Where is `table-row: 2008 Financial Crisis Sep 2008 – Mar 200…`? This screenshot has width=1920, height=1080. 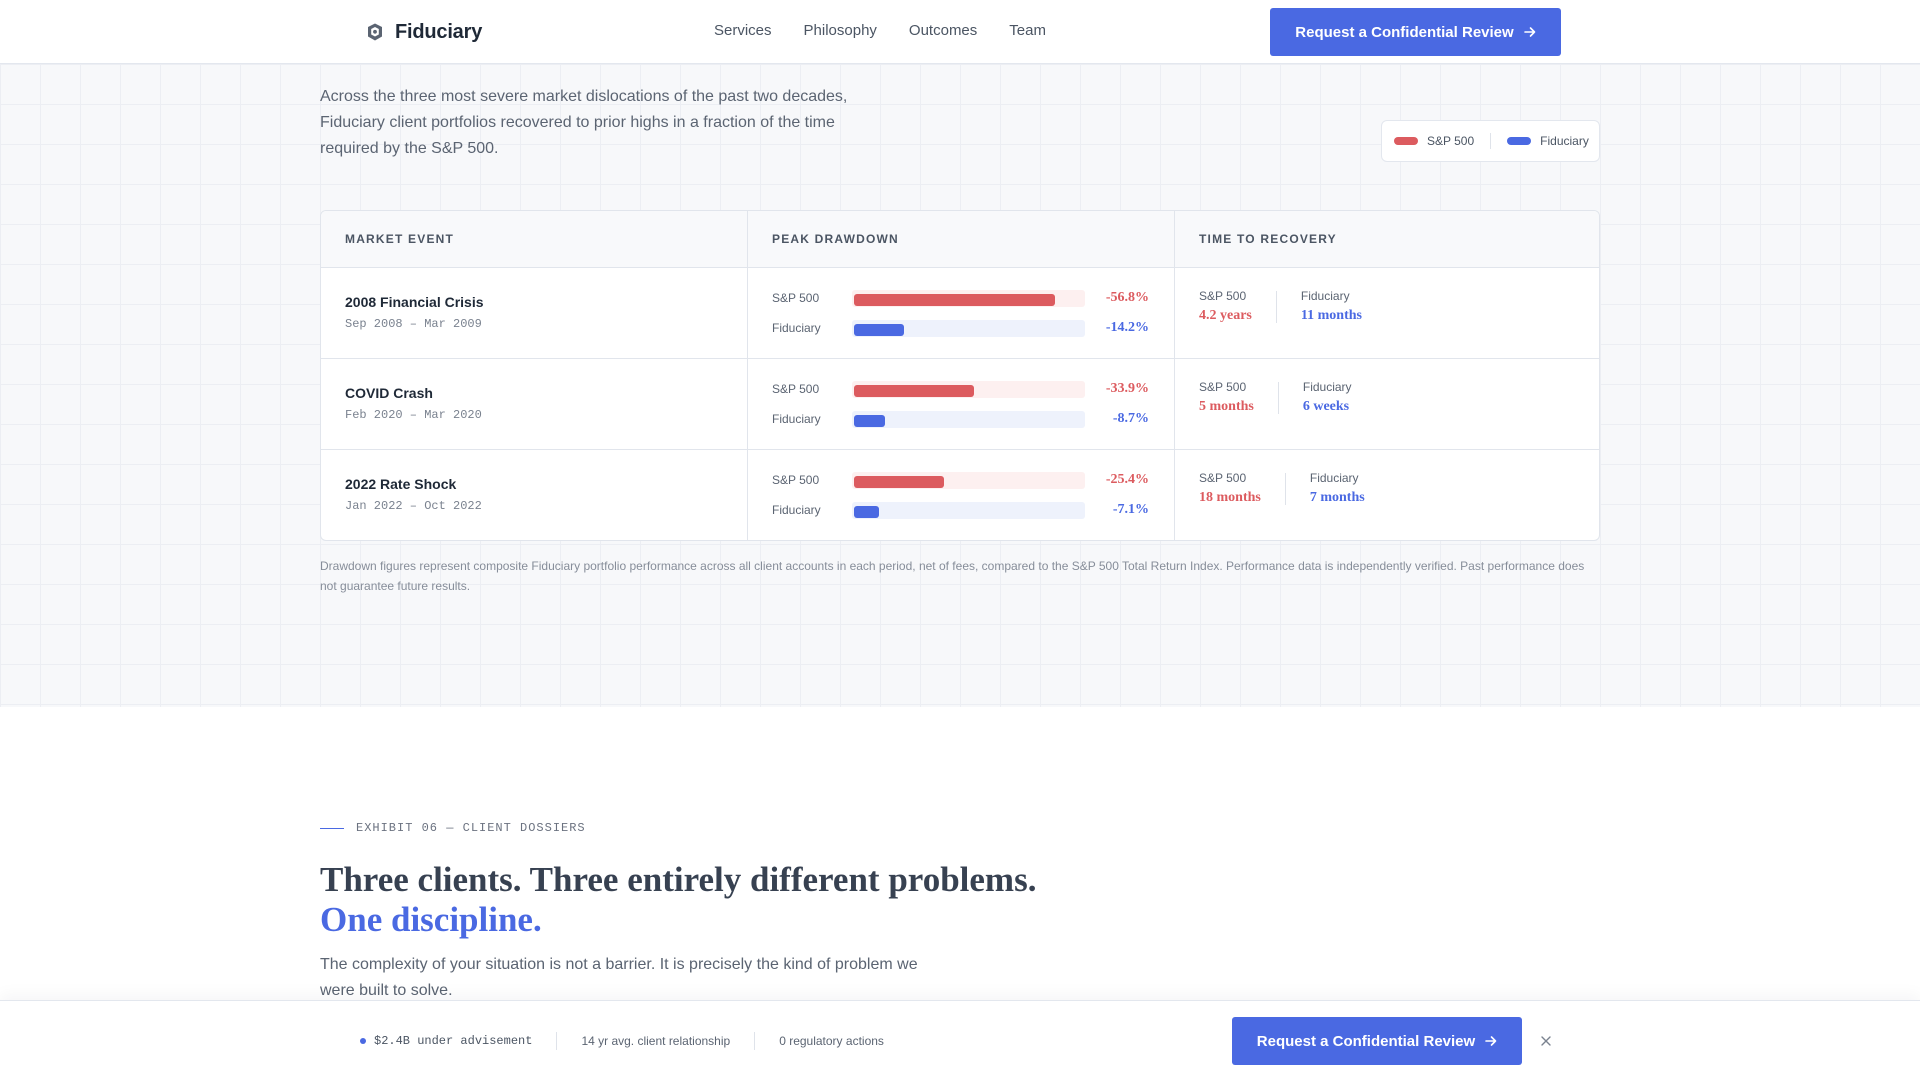
table-row: 2008 Financial Crisis Sep 2008 – Mar 200… is located at coordinates (960, 313).